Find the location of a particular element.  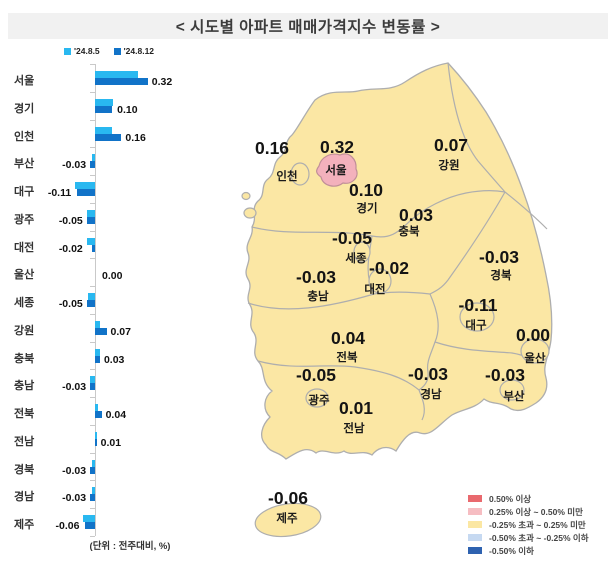

series-legend-item: '24.8.5 is located at coordinates (82, 51).